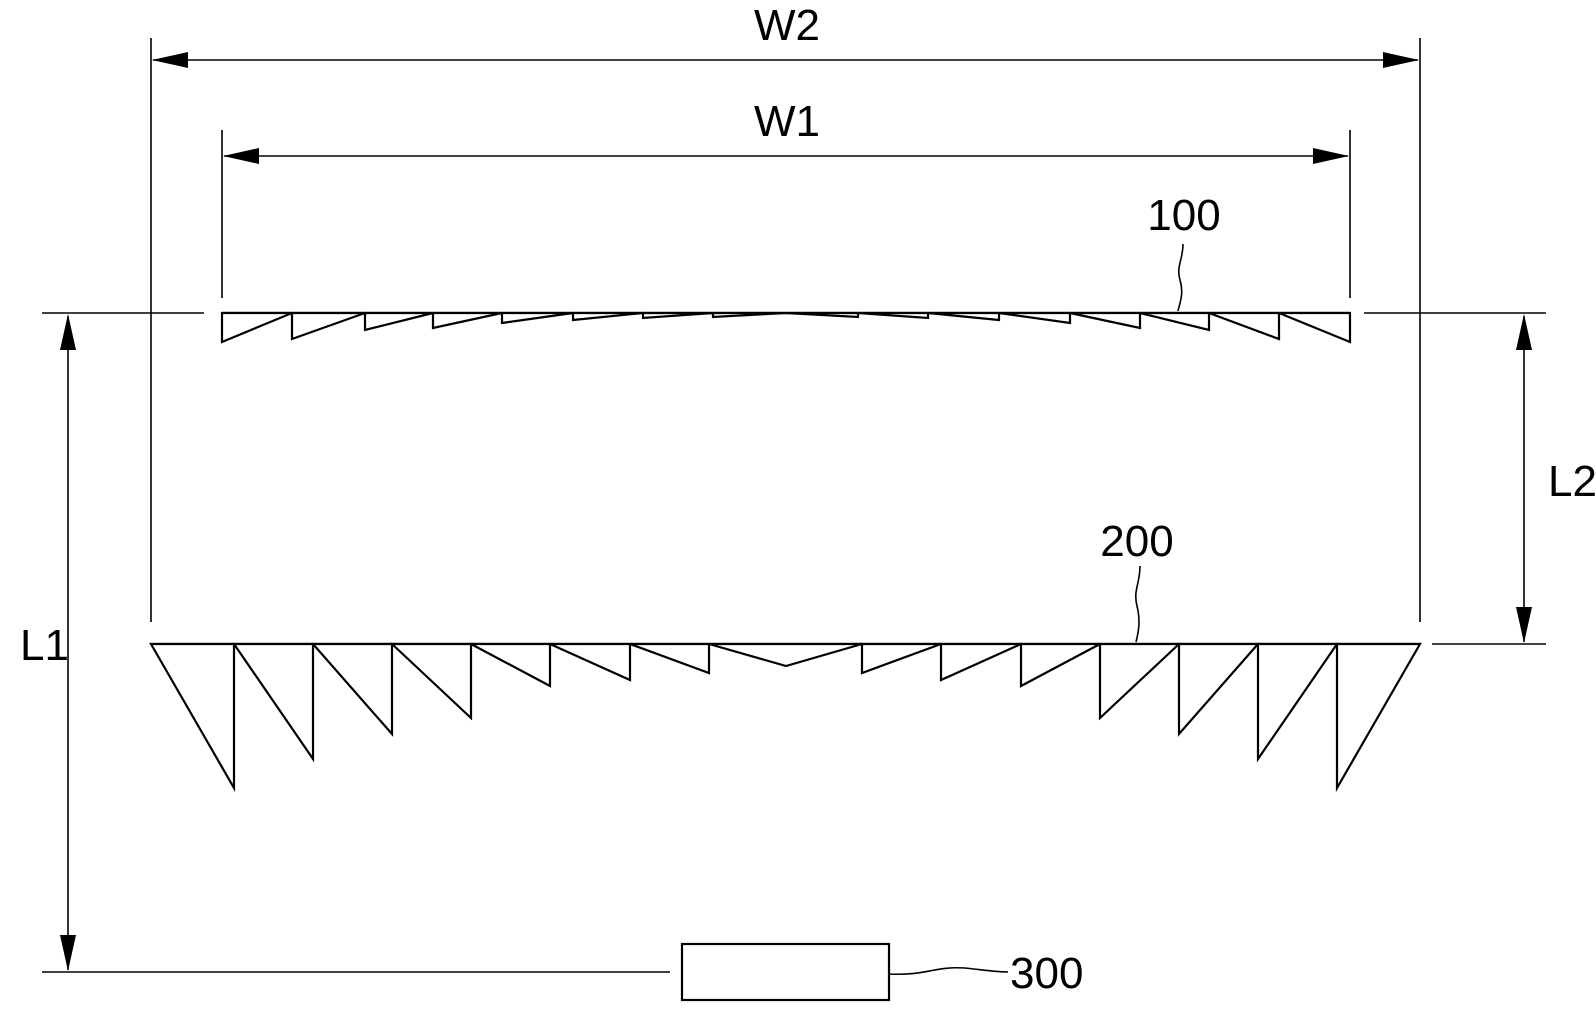 Image resolution: width=1596 pixels, height=1015 pixels. I want to click on label-w2: W2, so click(787, 25).